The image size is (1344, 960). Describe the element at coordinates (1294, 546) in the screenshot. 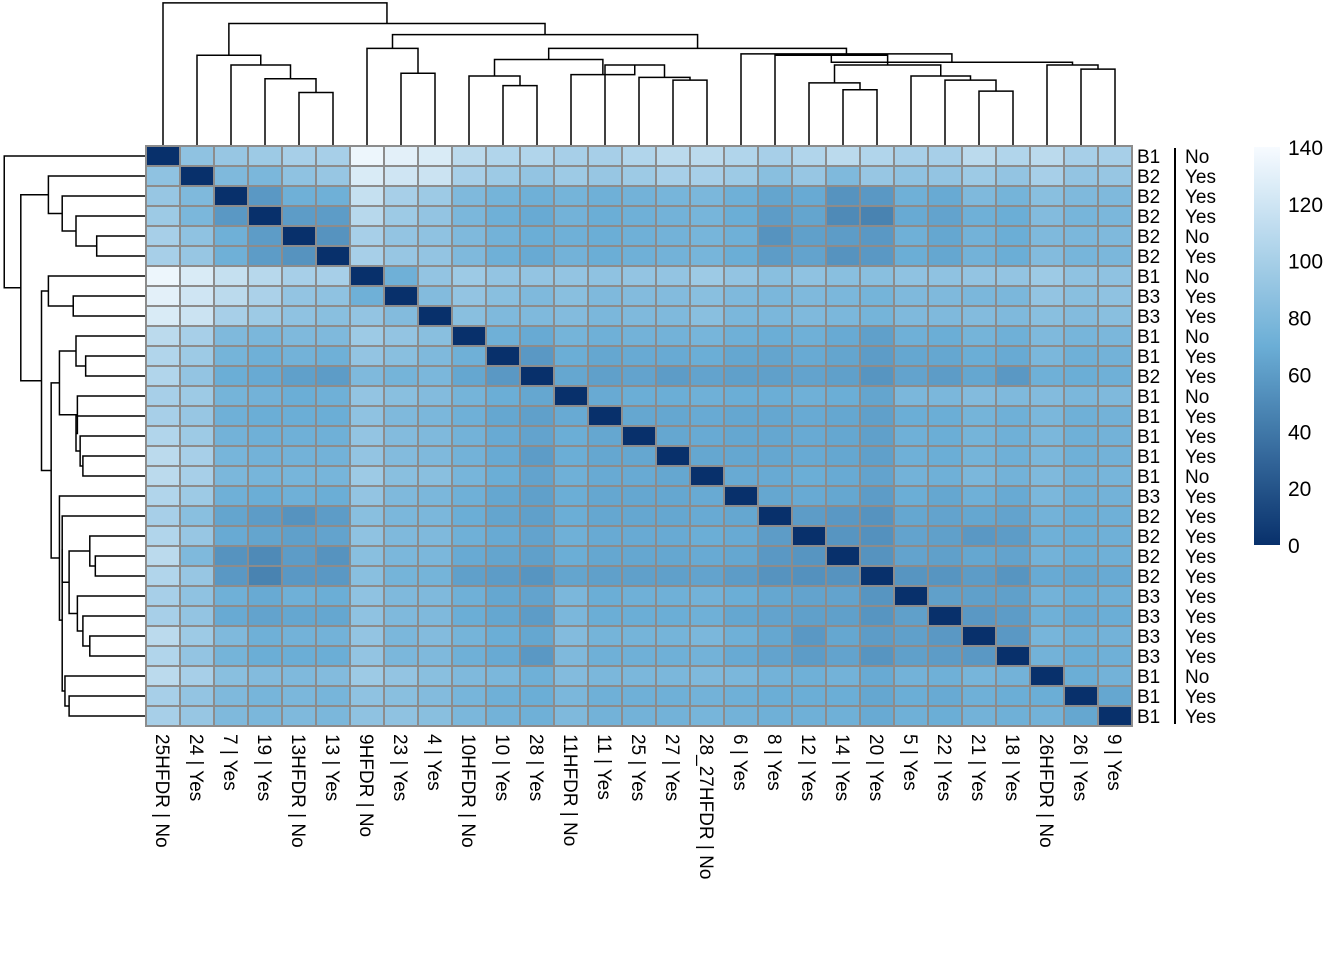

I see `legend-tick-label: 0` at that location.